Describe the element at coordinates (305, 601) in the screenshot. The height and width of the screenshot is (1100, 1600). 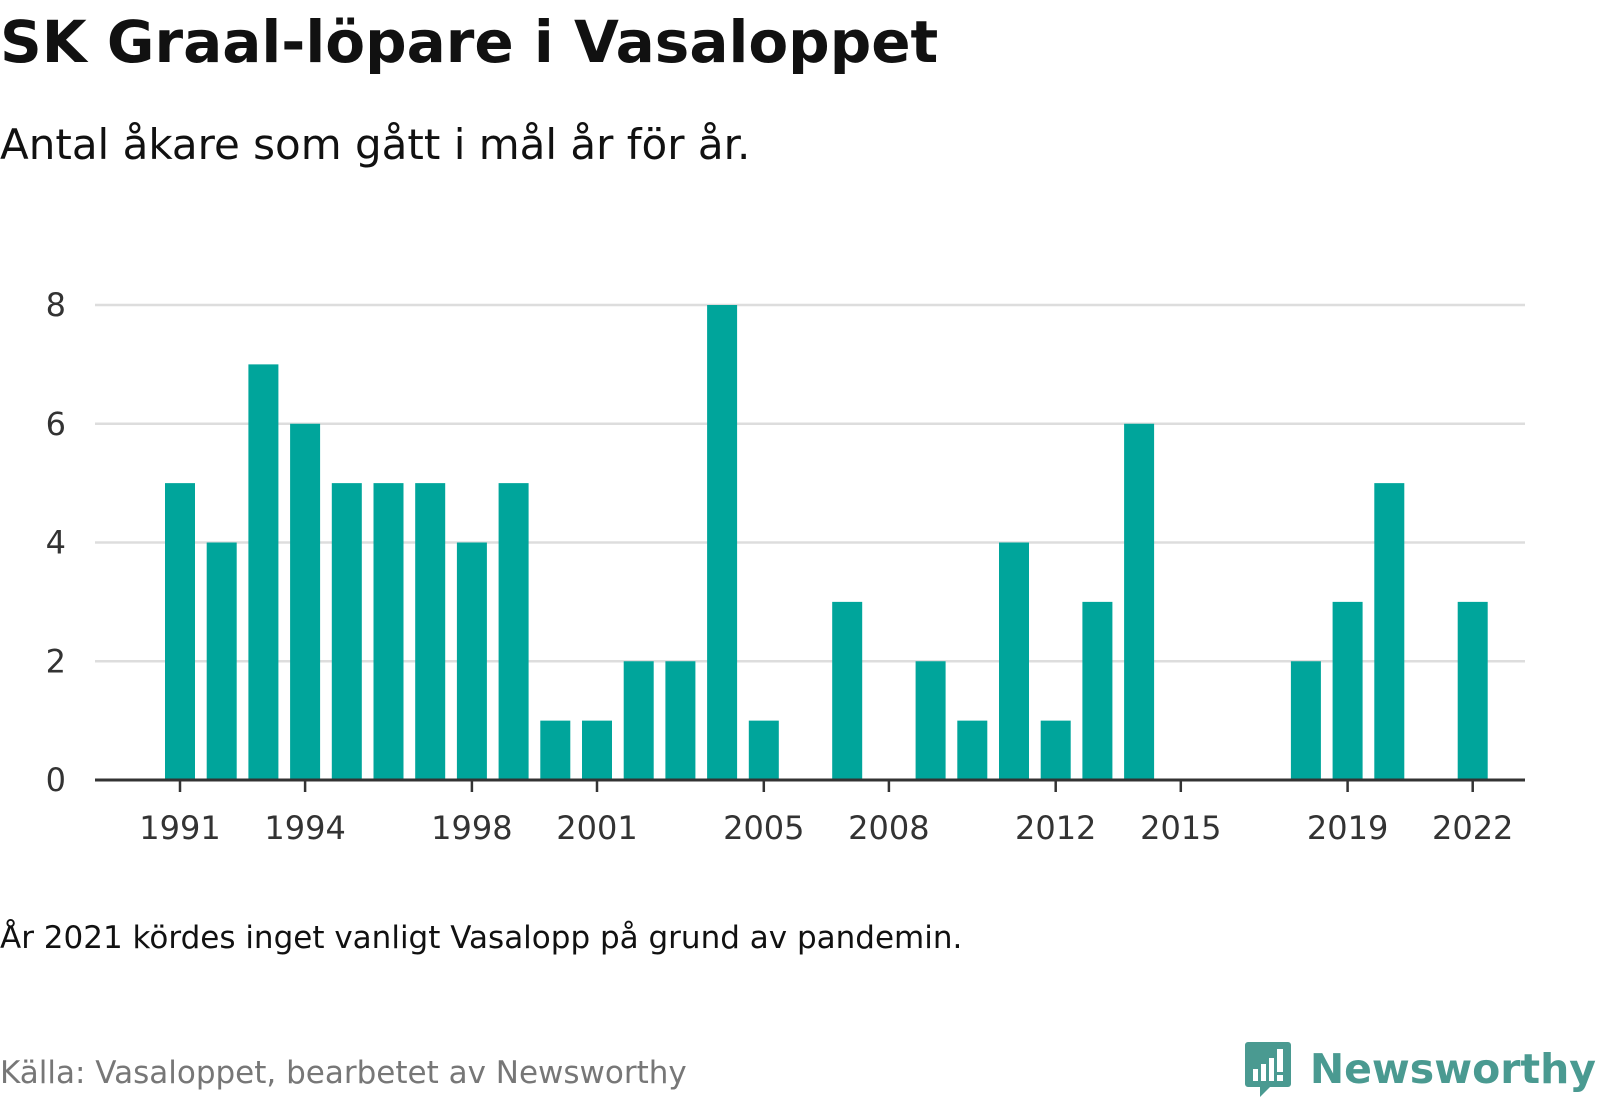
I see `bar-1994` at that location.